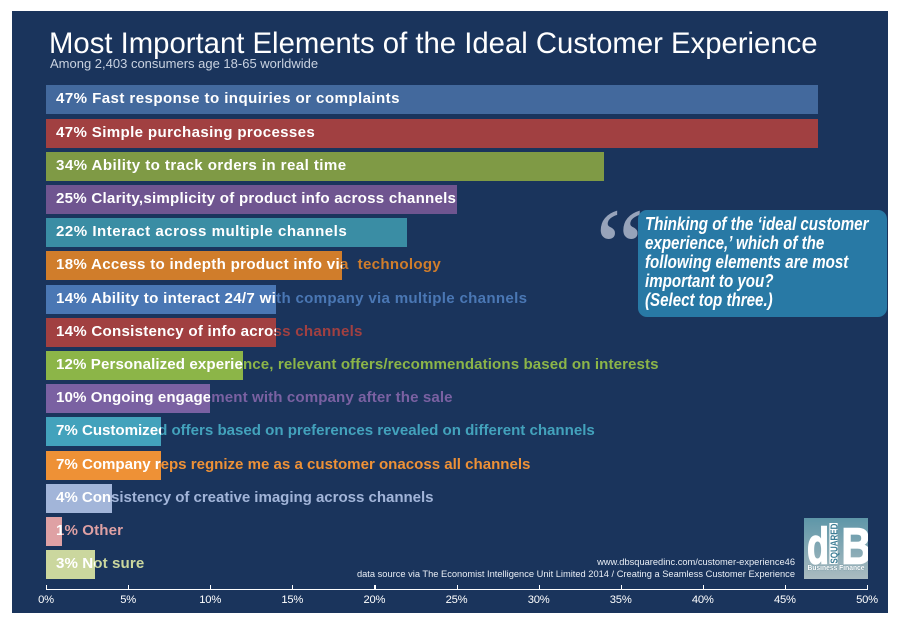 The height and width of the screenshot is (625, 900). I want to click on svg-text: SQUARED, so click(834, 543).